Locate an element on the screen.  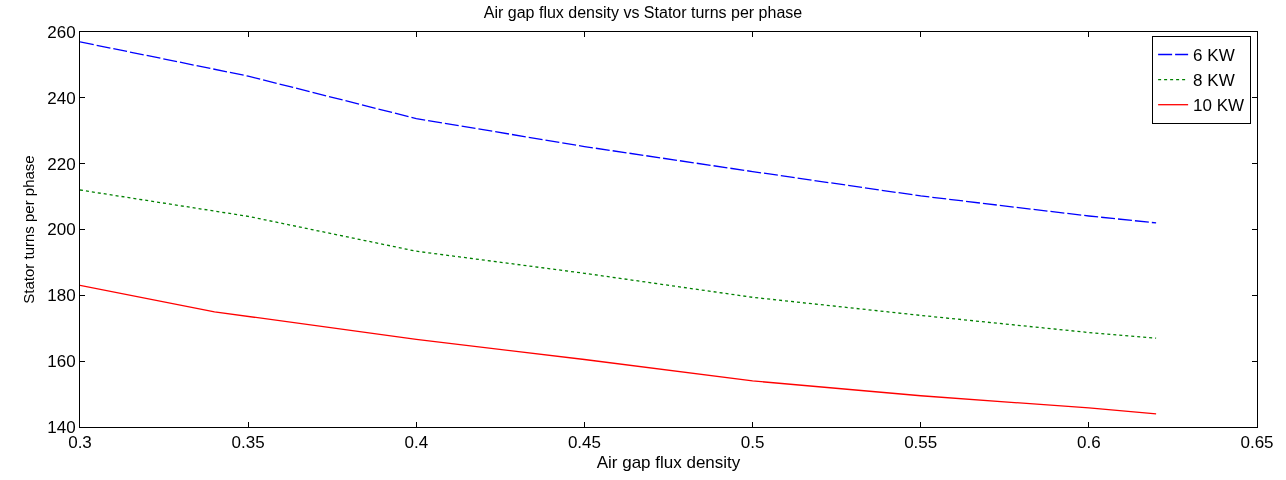
y-tick-label: 200 is located at coordinates (61, 230).